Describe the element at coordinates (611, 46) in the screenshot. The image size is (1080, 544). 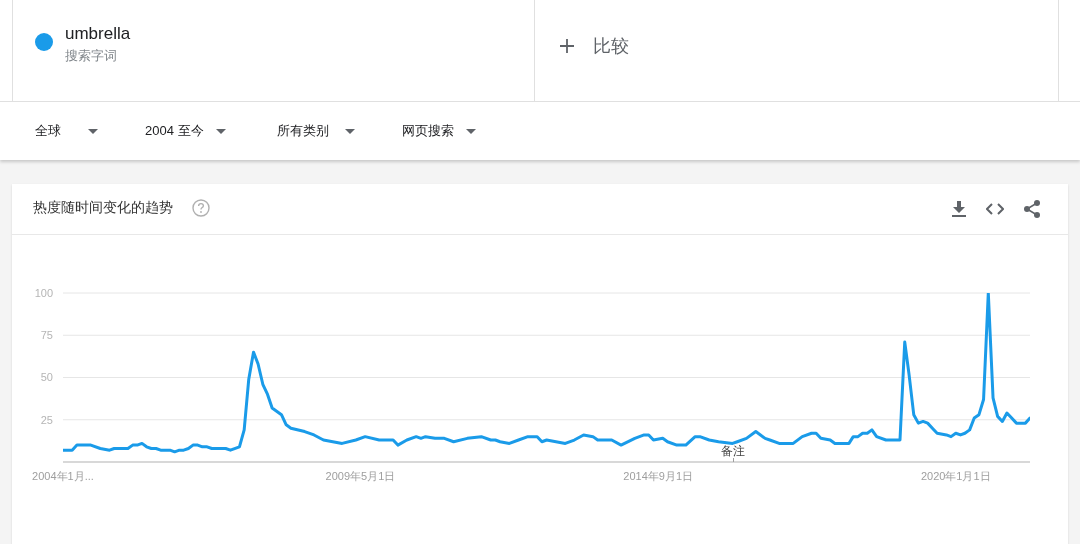
I see `text: 比较` at that location.